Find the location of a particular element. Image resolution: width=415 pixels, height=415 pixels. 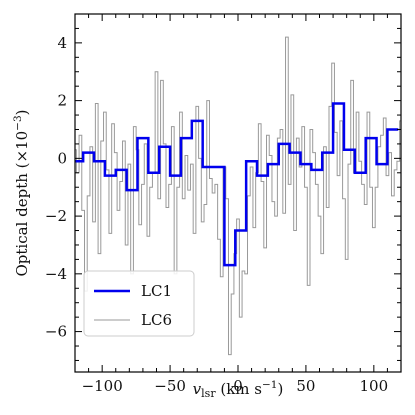

x-axis-label-unit: (km s is located at coordinates (239, 389).